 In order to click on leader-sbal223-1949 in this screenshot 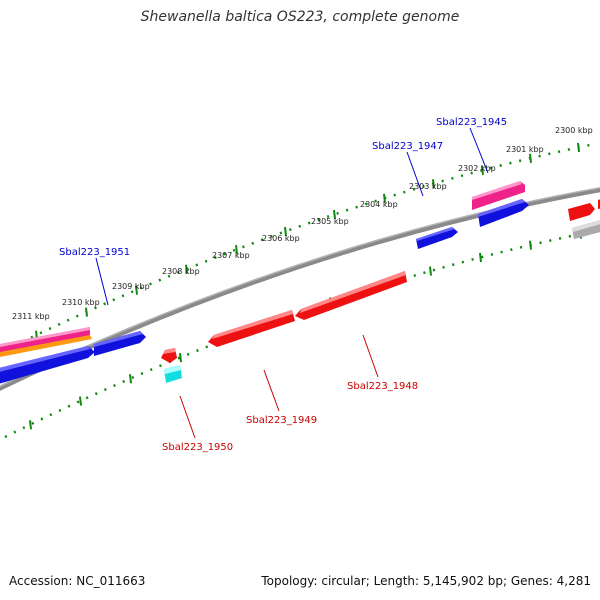, I will do `click(271, 390)`.